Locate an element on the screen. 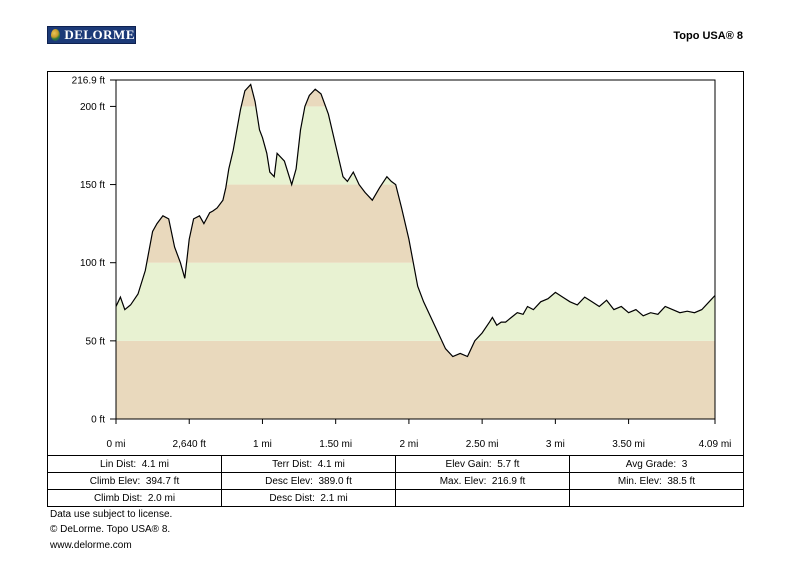  footer-website: www.delorme.com is located at coordinates (91, 545).